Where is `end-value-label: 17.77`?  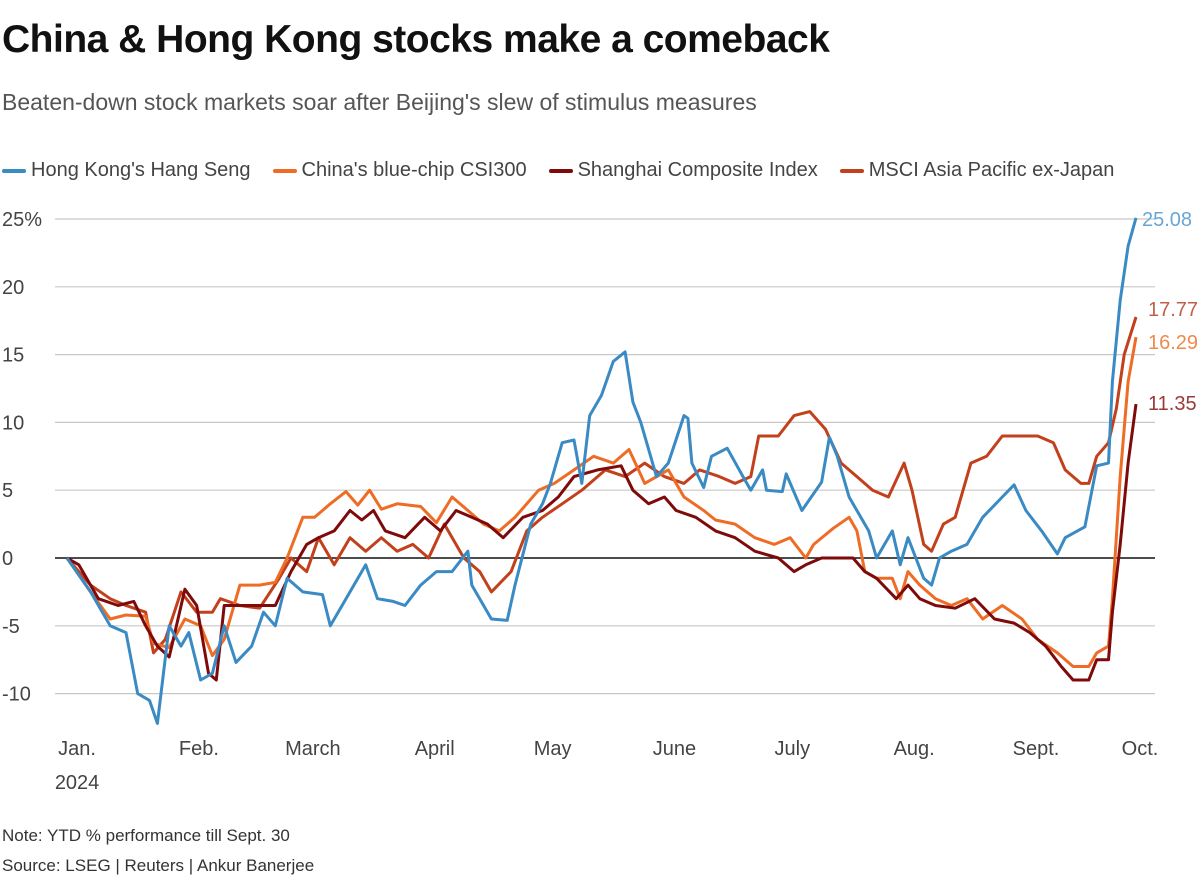
end-value-label: 17.77 is located at coordinates (1173, 310).